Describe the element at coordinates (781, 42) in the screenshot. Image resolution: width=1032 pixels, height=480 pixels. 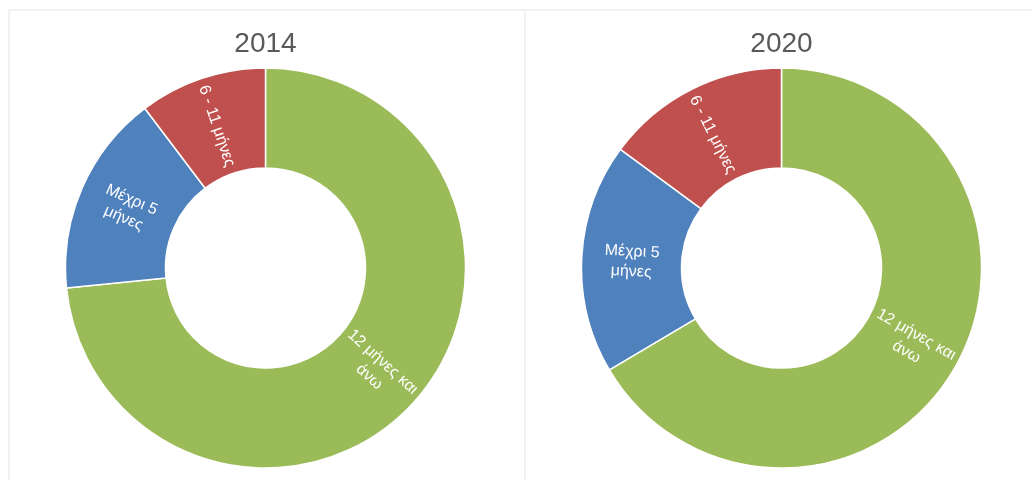
I see `chart-title: 2020` at that location.